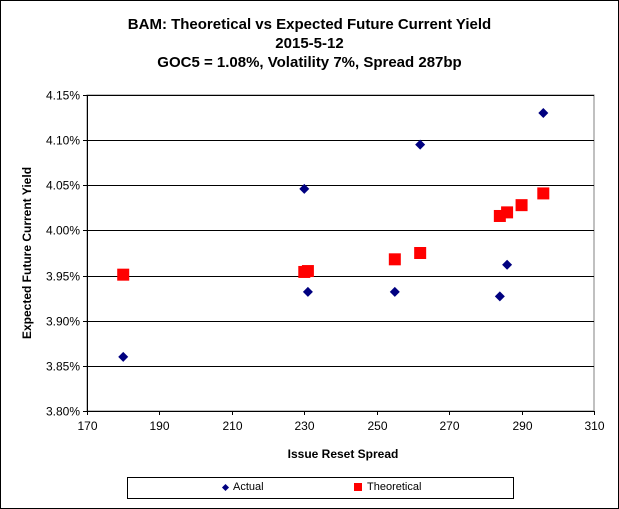 The image size is (619, 509). What do you see at coordinates (232, 426) in the screenshot?
I see `x-tick-label: 210` at bounding box center [232, 426].